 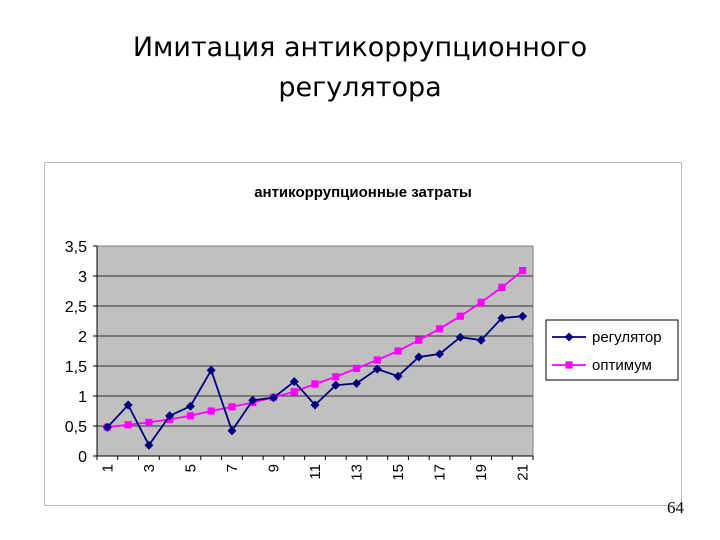 I want to click on legend-marker-optimum, so click(x=569, y=365).